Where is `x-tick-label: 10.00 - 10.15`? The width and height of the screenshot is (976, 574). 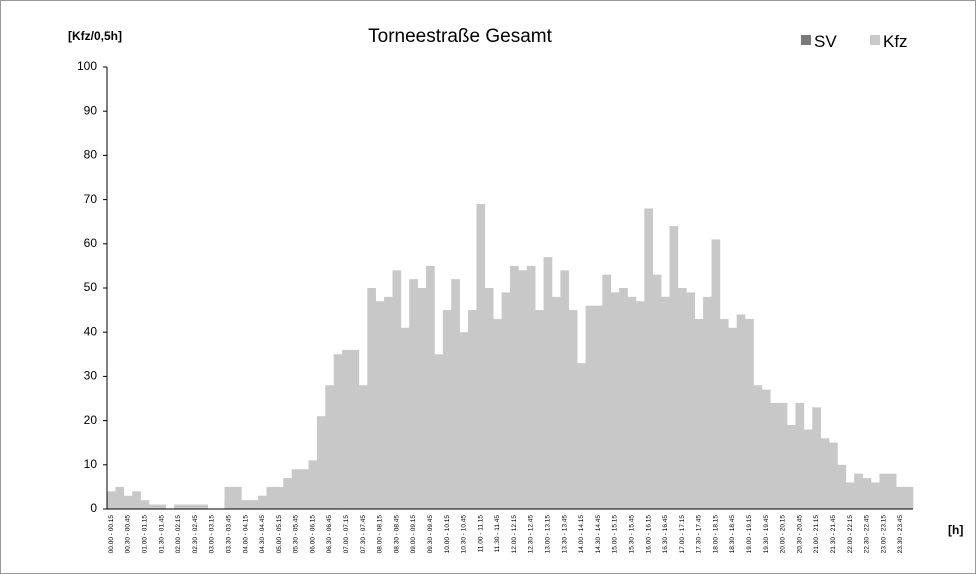 x-tick-label: 10.00 - 10.15 is located at coordinates (447, 534).